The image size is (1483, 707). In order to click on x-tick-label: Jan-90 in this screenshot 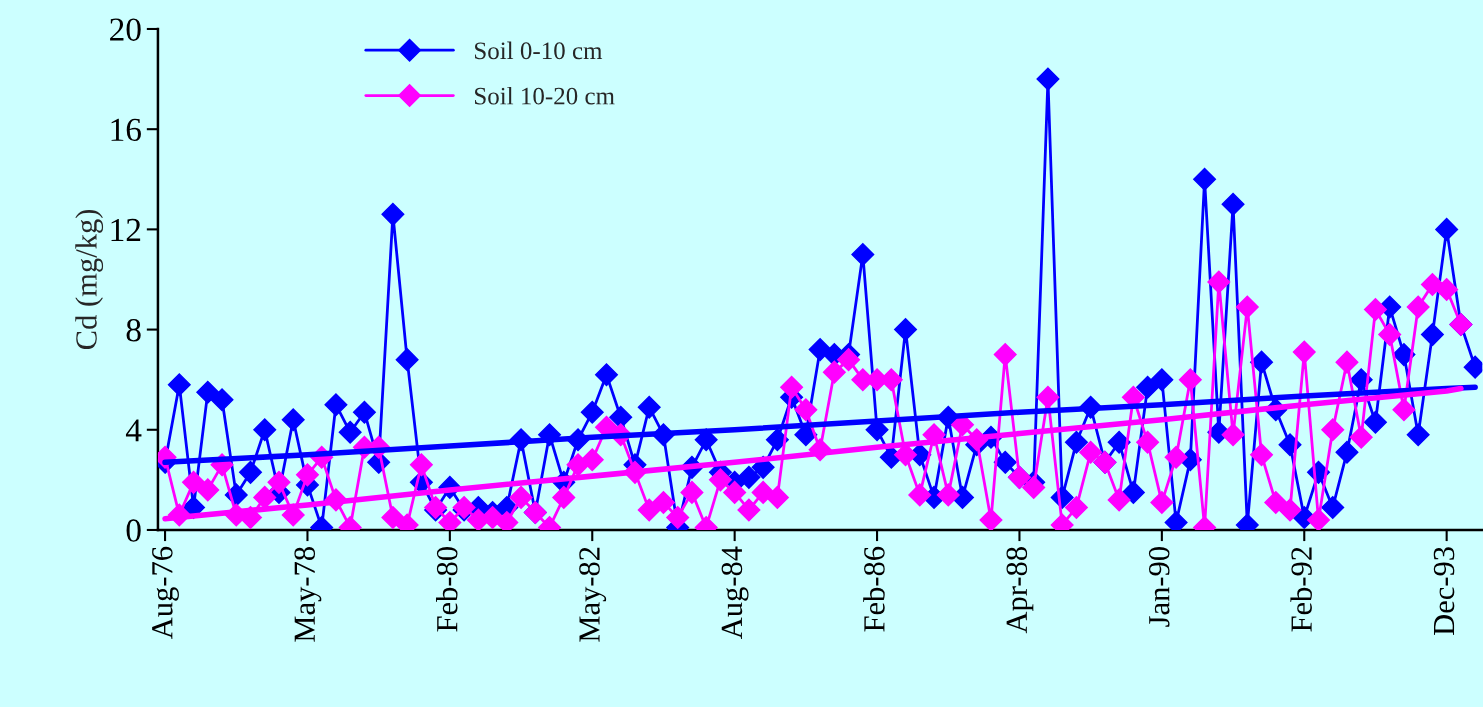, I will do `click(1159, 587)`.